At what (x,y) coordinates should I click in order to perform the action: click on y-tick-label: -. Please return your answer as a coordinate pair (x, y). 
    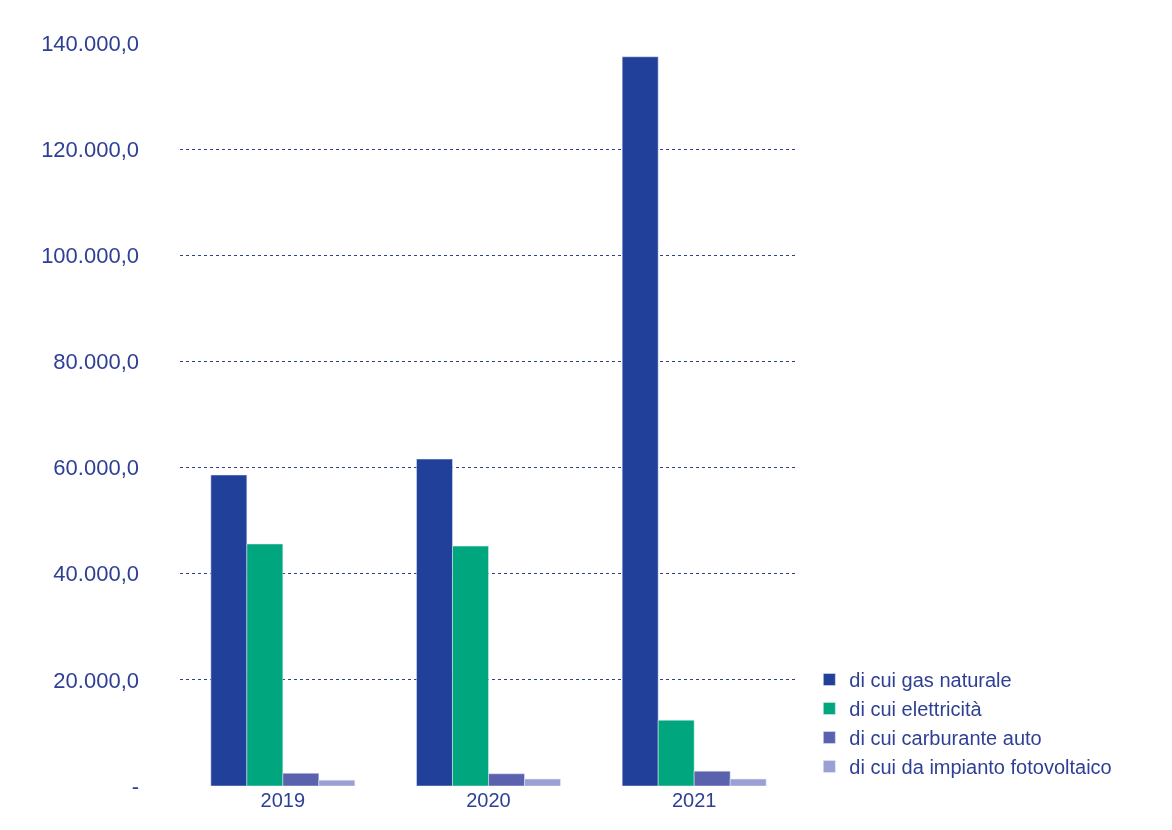
    Looking at the image, I should click on (135, 786).